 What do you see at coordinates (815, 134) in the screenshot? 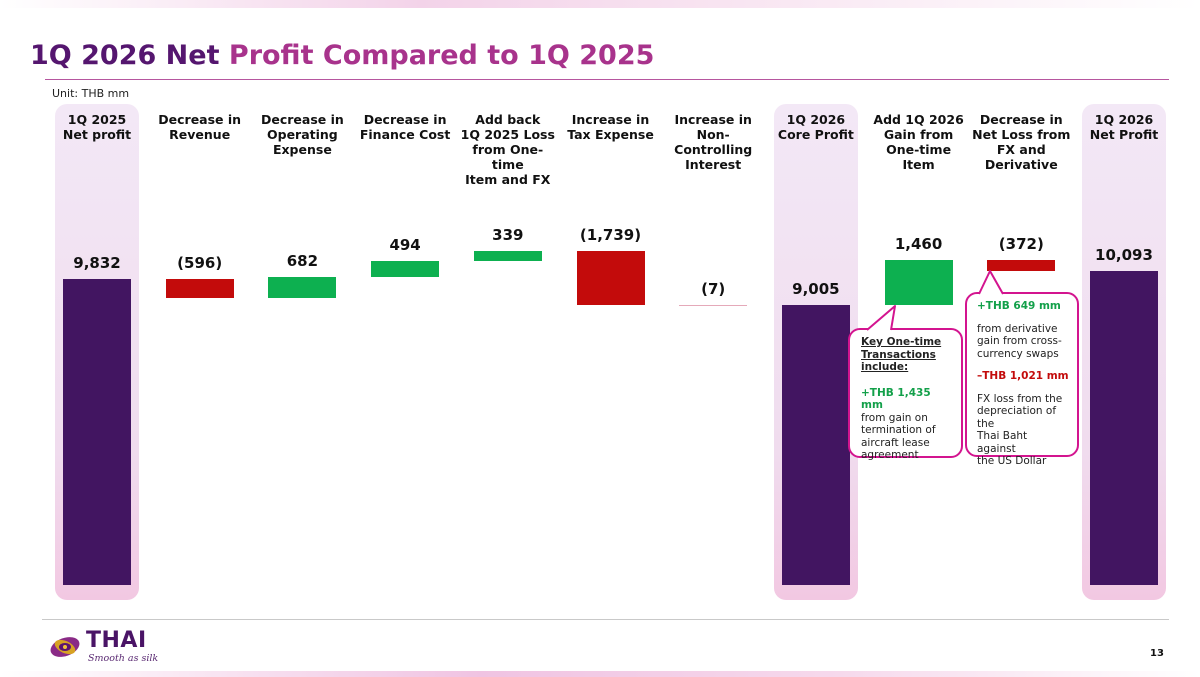
I see `category-label-line: Core Profit` at bounding box center [815, 134].